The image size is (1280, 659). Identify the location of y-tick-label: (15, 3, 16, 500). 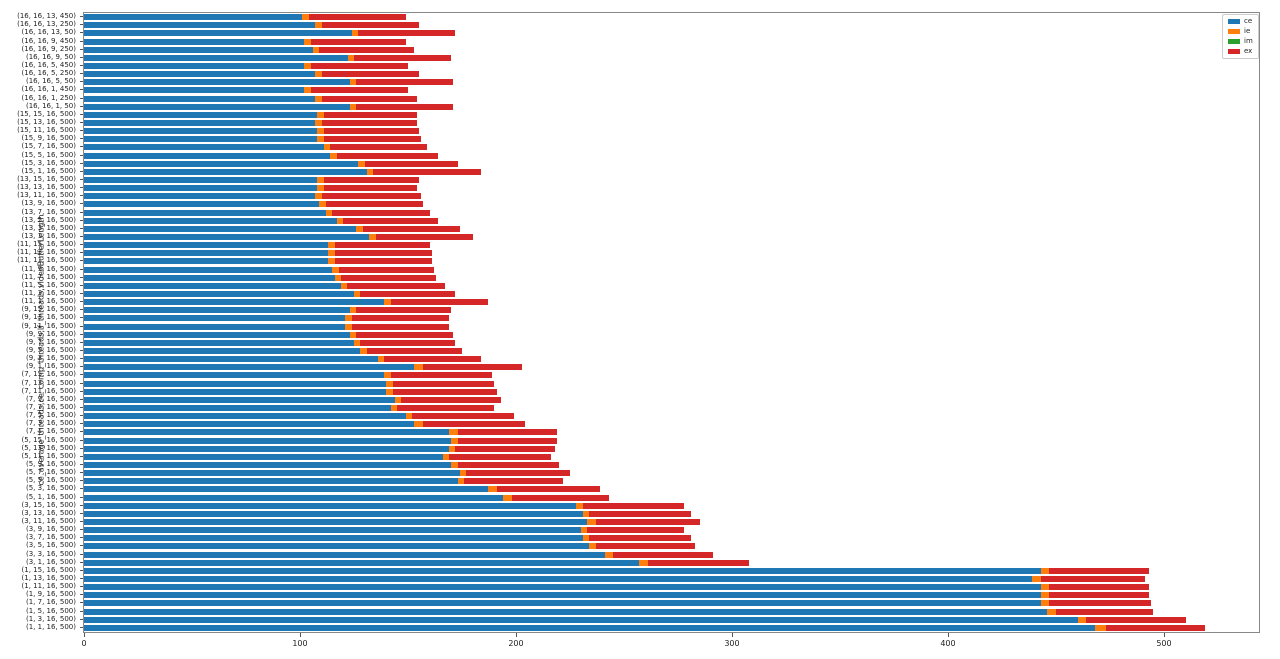
(48, 162).